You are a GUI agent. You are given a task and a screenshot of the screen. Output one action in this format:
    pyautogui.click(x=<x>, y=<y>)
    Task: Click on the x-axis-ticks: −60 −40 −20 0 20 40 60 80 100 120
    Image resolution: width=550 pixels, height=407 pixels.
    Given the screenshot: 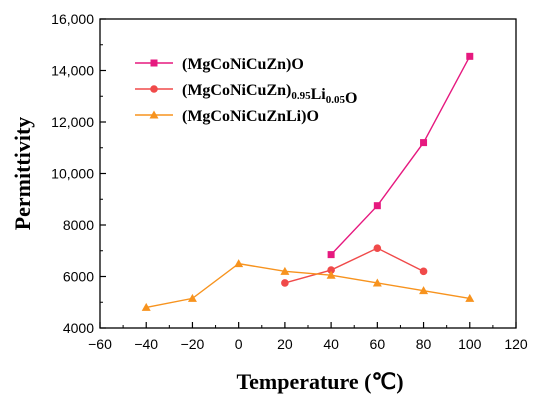 What is the action you would take?
    pyautogui.click(x=308, y=337)
    